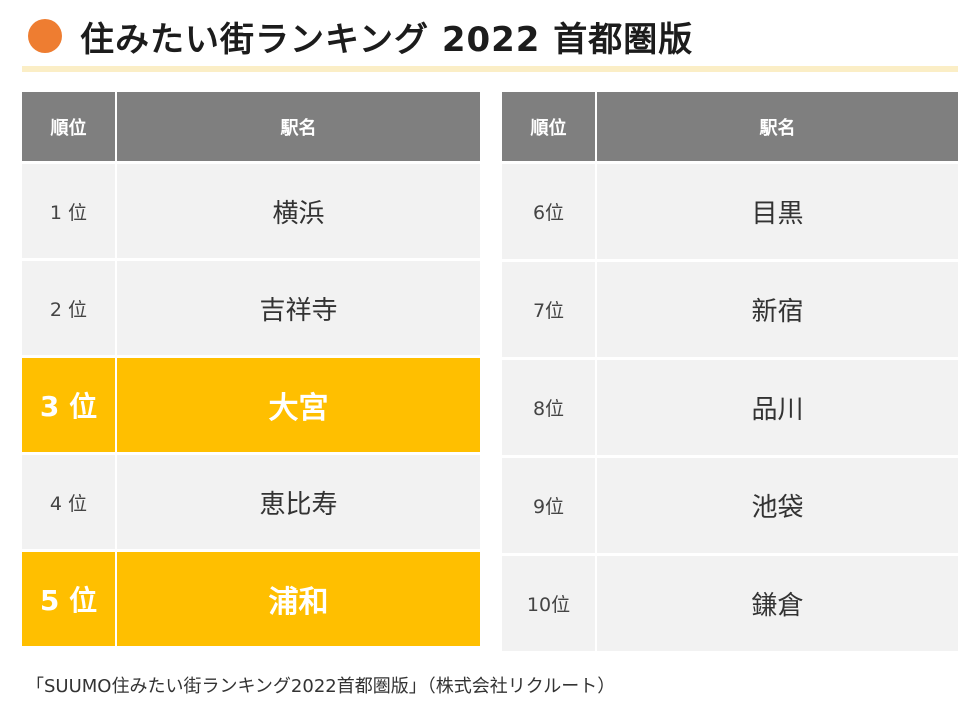  I want to click on station-cell: 新宿, so click(776, 311).